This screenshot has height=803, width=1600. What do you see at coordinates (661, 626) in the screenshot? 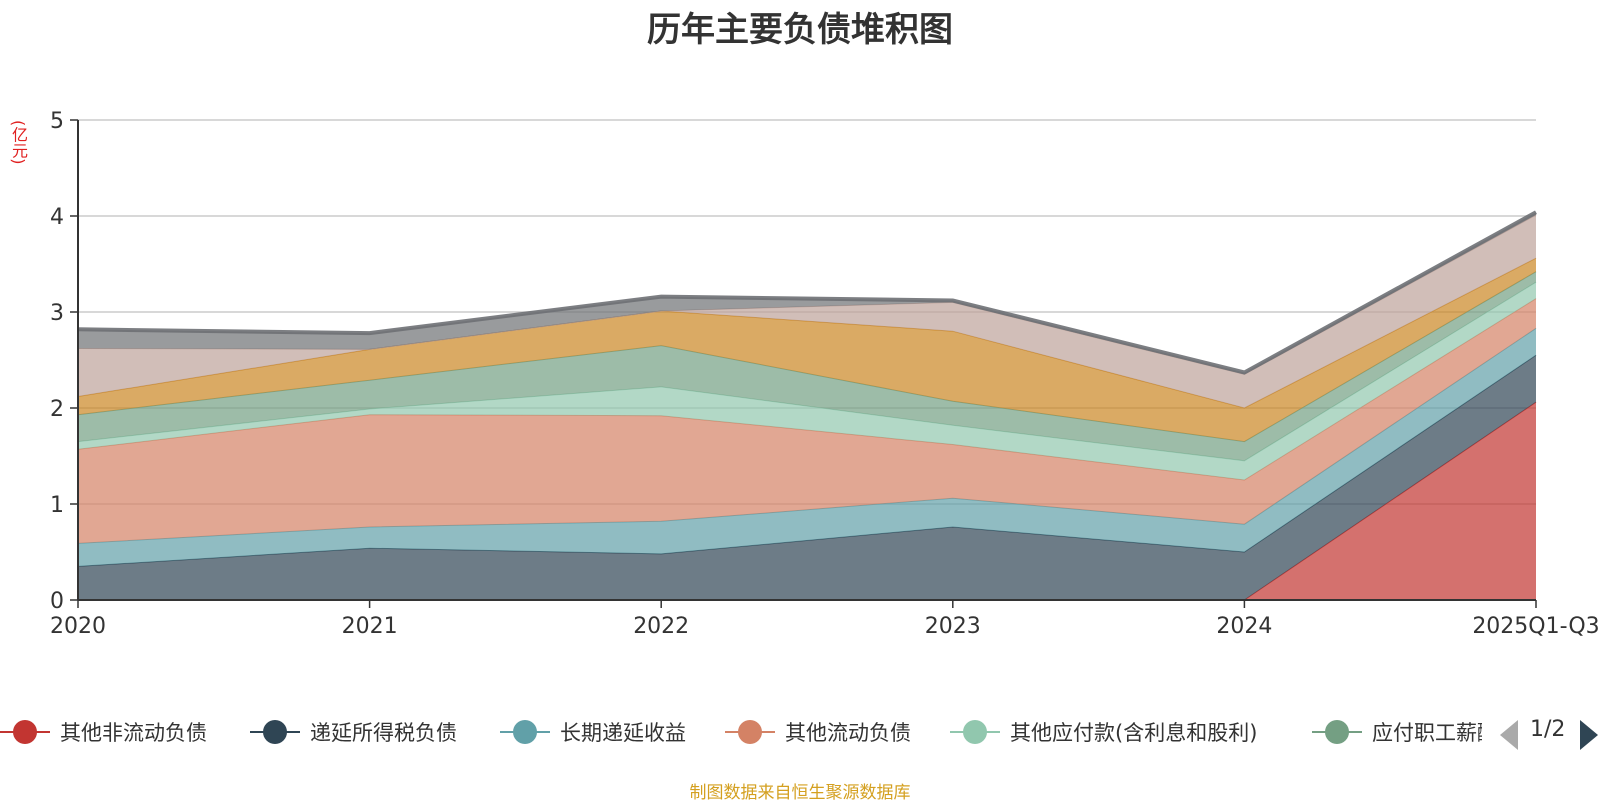
I see `x-tick-label: 2022` at bounding box center [661, 626].